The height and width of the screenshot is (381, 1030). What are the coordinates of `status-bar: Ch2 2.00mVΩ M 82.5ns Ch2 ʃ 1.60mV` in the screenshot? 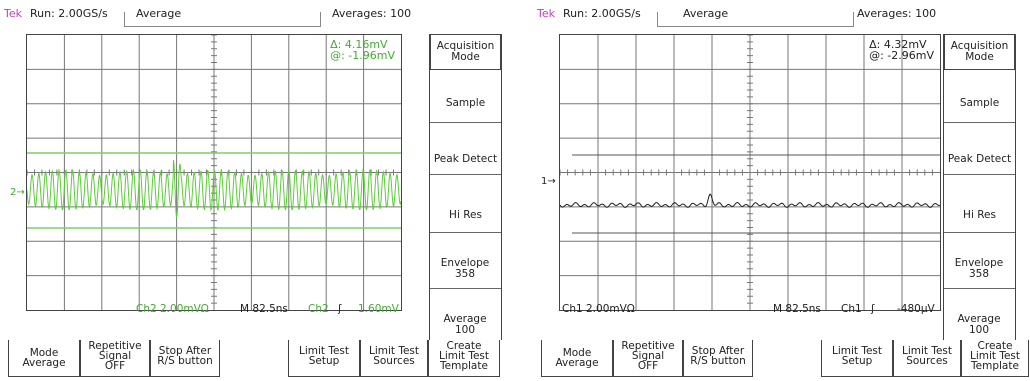 It's located at (213, 310).